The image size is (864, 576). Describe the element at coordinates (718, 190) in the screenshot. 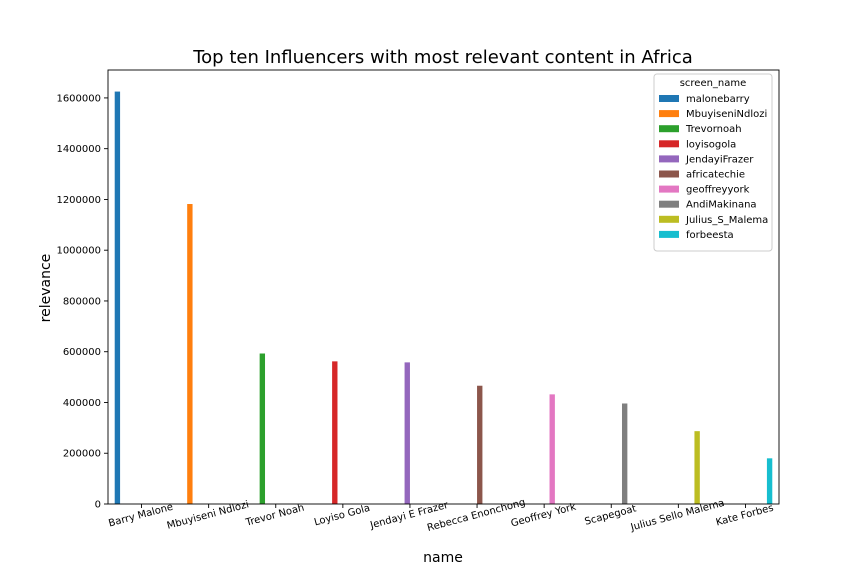

I see `legend-label-geoffreyyork: geoffreyyork` at that location.